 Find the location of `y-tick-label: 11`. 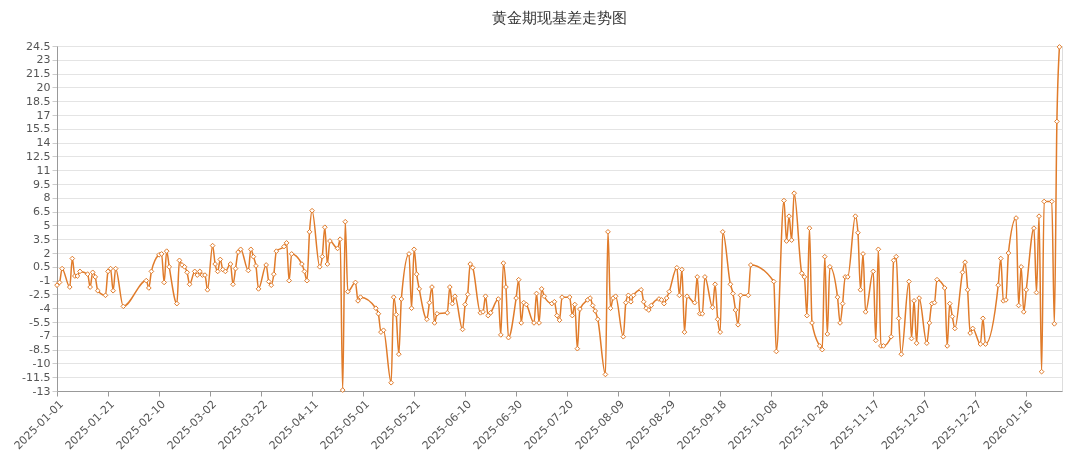

y-tick-label: 11 is located at coordinates (43, 170).